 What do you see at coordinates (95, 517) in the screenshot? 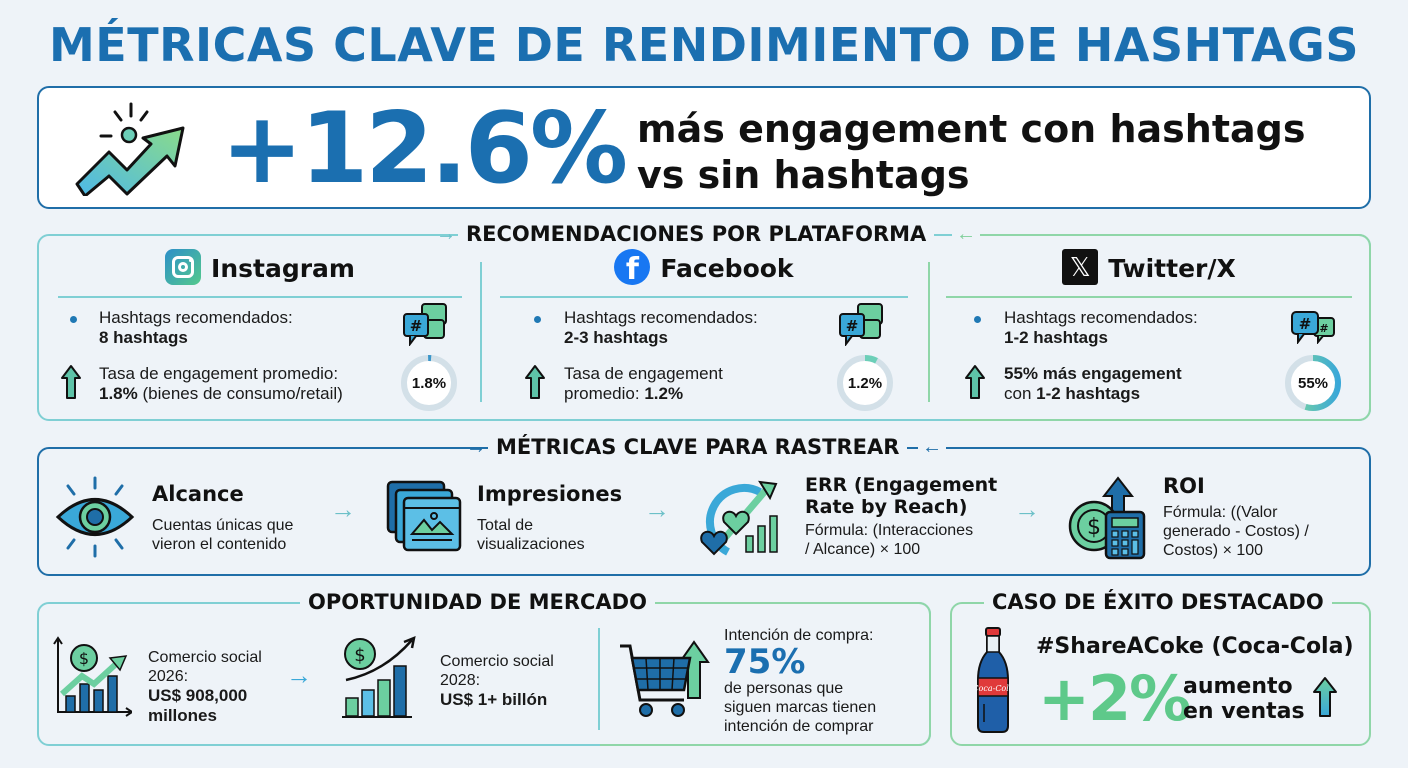
I see `eye-icon` at bounding box center [95, 517].